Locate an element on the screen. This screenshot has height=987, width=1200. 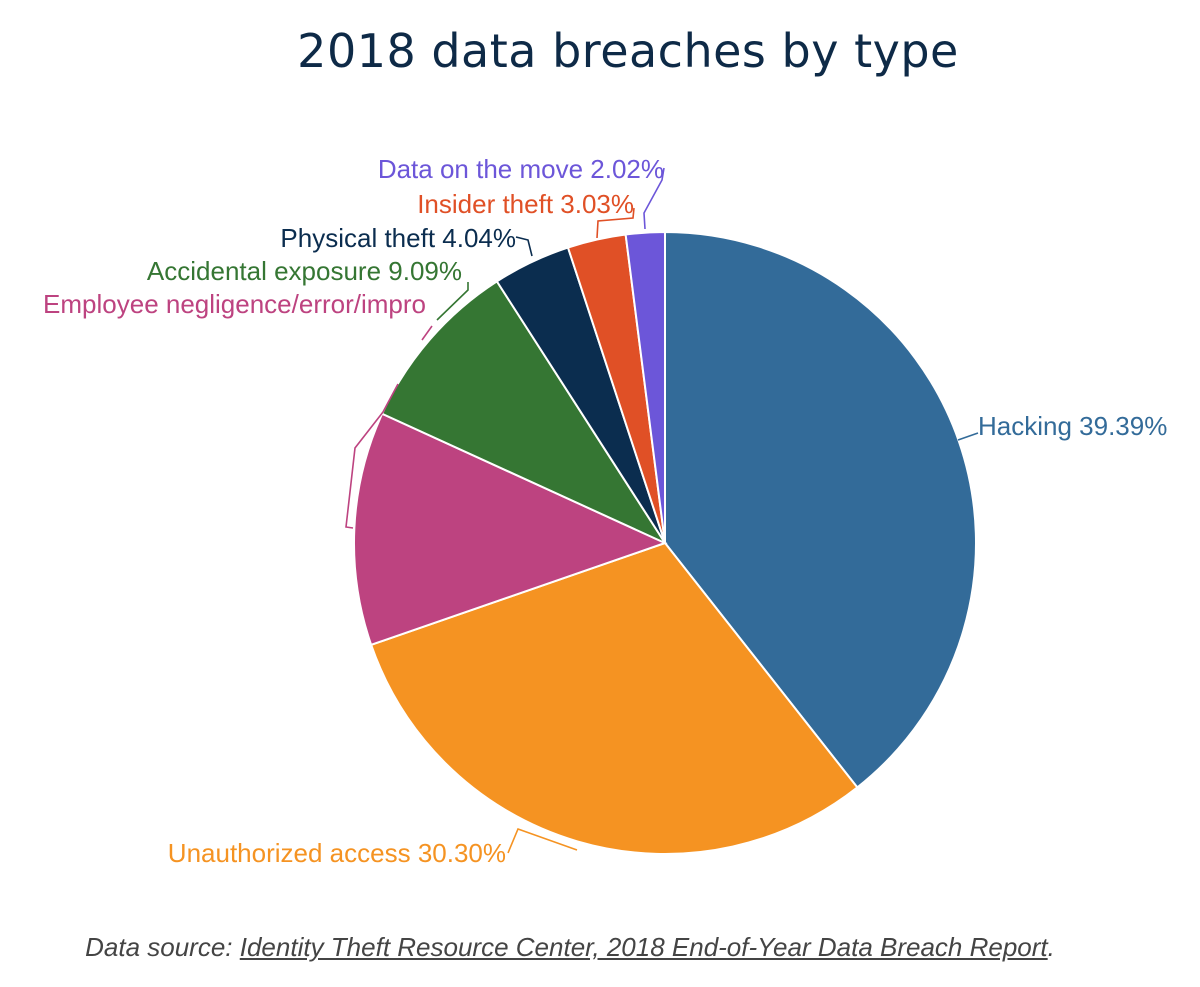
chart-title: 2018 data breaches by type is located at coordinates (628, 51).